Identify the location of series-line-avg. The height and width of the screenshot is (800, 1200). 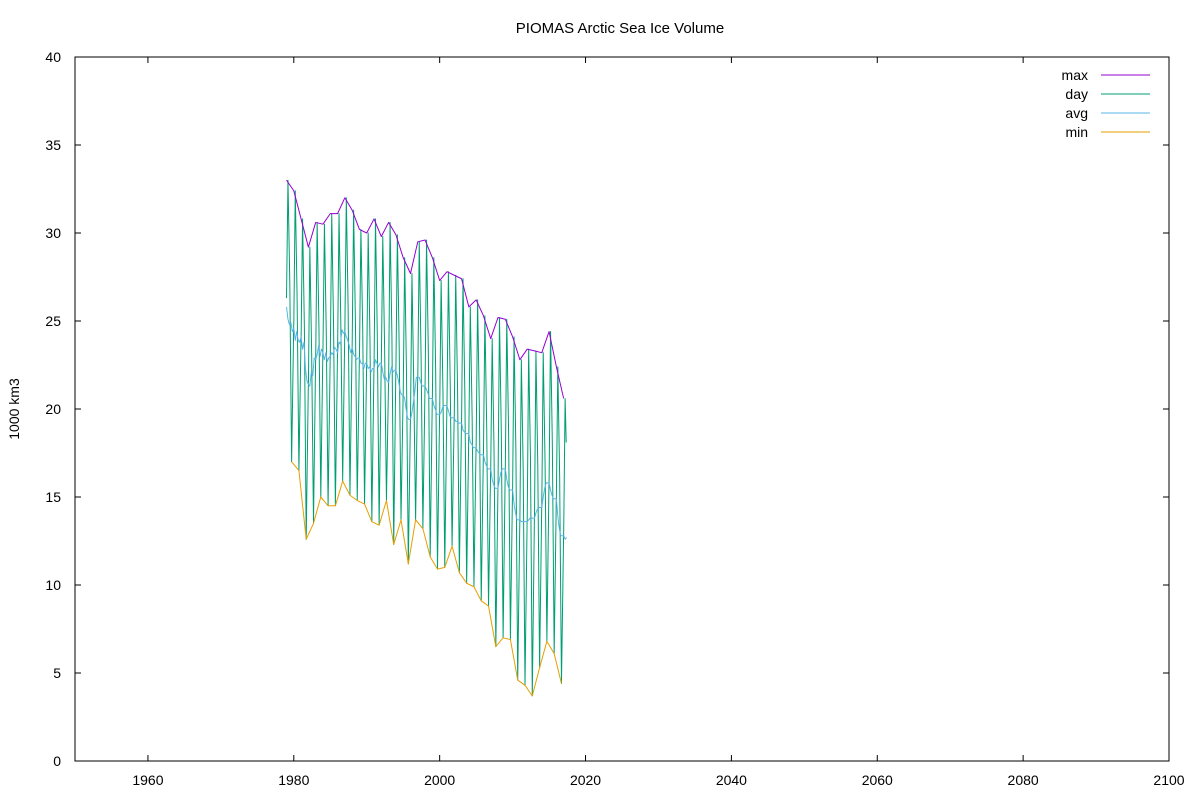
(426, 423).